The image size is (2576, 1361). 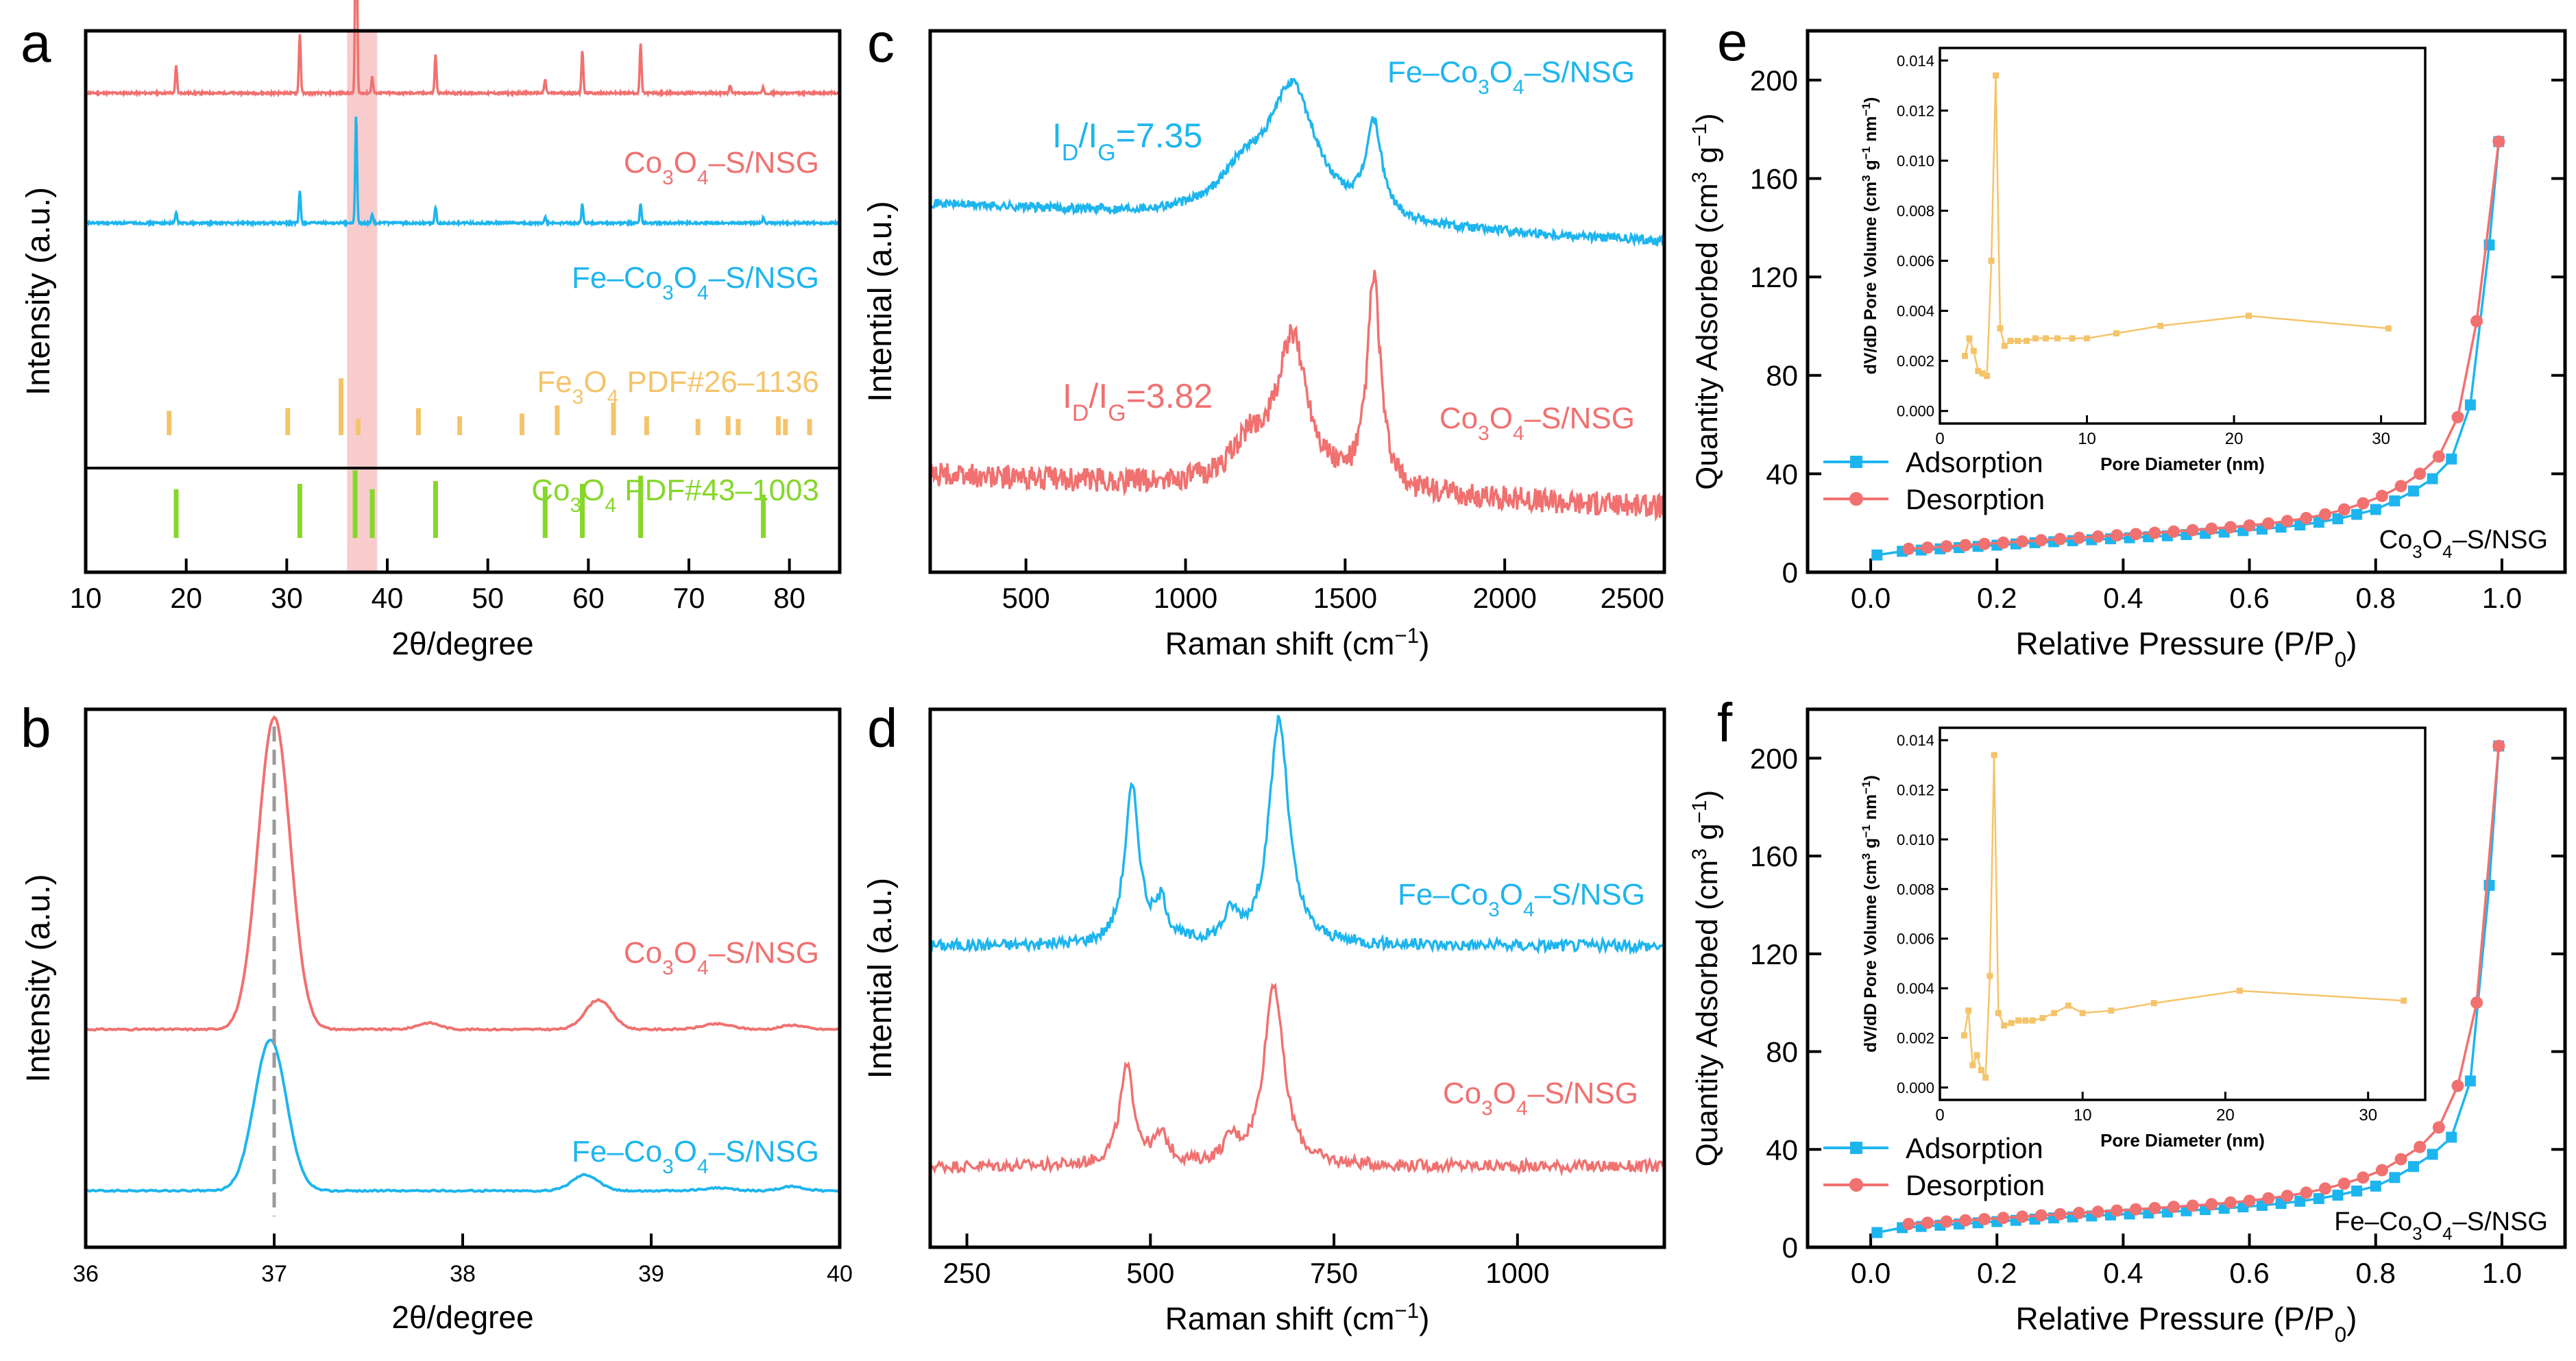 What do you see at coordinates (880, 302) in the screenshot?
I see `y-axis-label: Intential (a.u.)` at bounding box center [880, 302].